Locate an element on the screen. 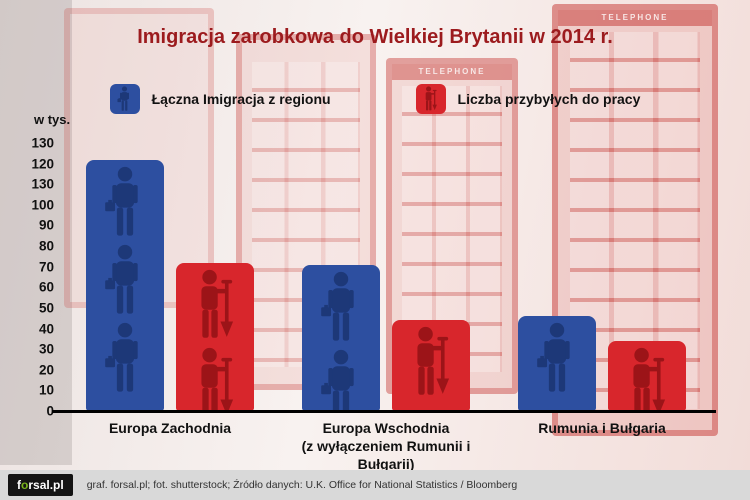 The image size is (750, 500). y-axis-tick: 20 is located at coordinates (46, 370).